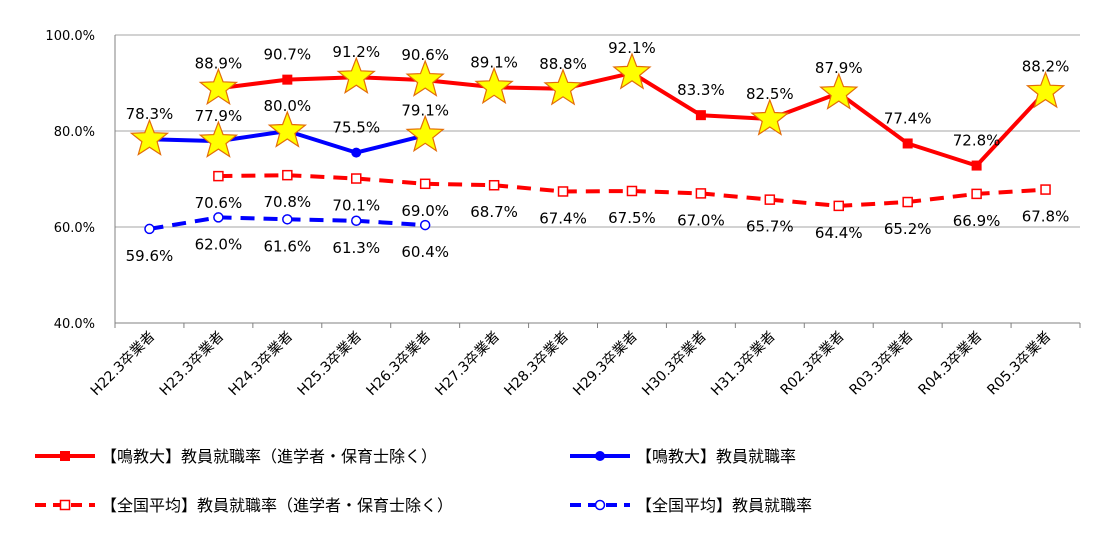 The height and width of the screenshot is (534, 1098). I want to click on x-tick-label: H25.3卒業者, so click(330, 364).